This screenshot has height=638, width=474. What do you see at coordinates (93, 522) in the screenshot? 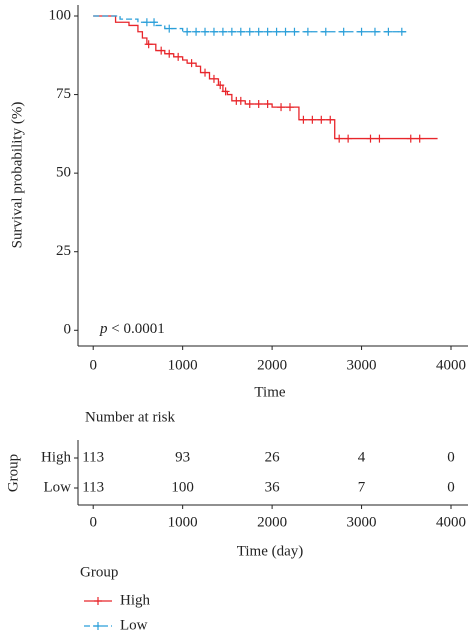
I see `risk-x-tick-label: 0` at bounding box center [93, 522].